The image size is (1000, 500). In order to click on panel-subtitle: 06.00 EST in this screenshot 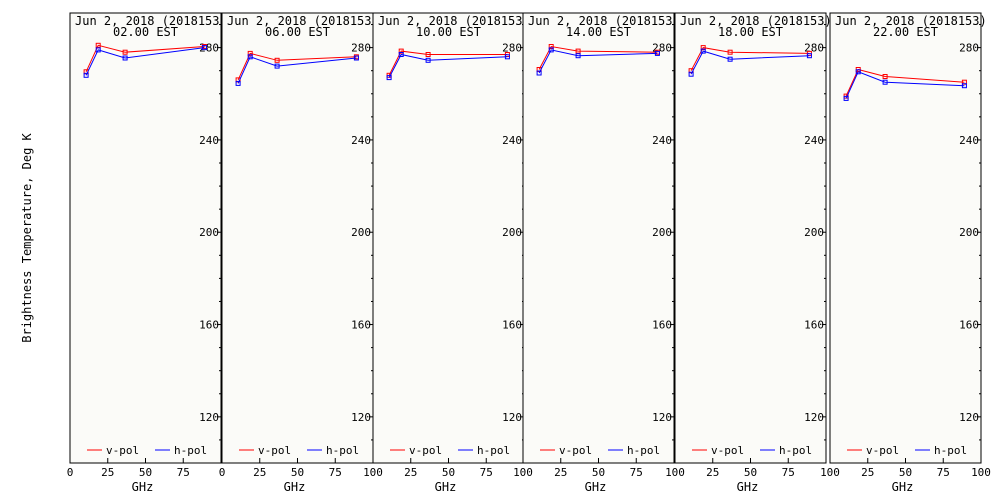, I will do `click(297, 32)`.